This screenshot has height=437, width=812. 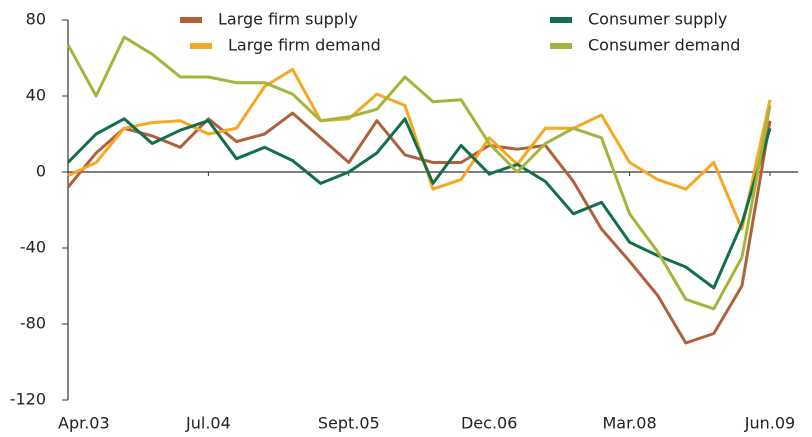 What do you see at coordinates (33, 247) in the screenshot?
I see `y-tick-label: -40` at bounding box center [33, 247].